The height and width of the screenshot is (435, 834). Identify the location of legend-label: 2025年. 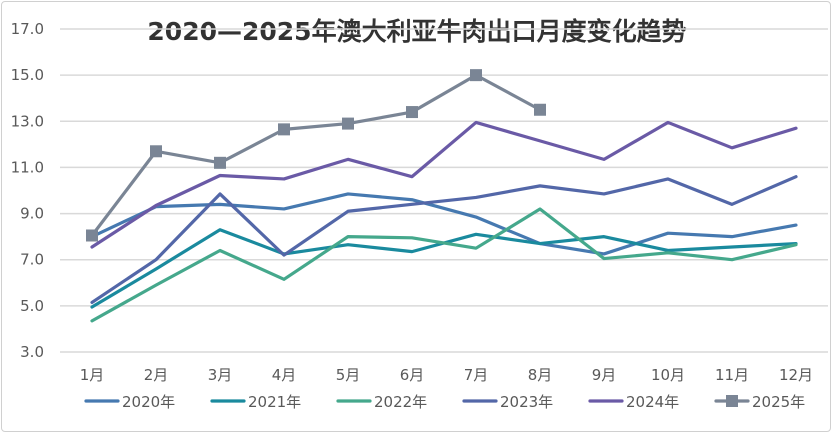
(778, 402).